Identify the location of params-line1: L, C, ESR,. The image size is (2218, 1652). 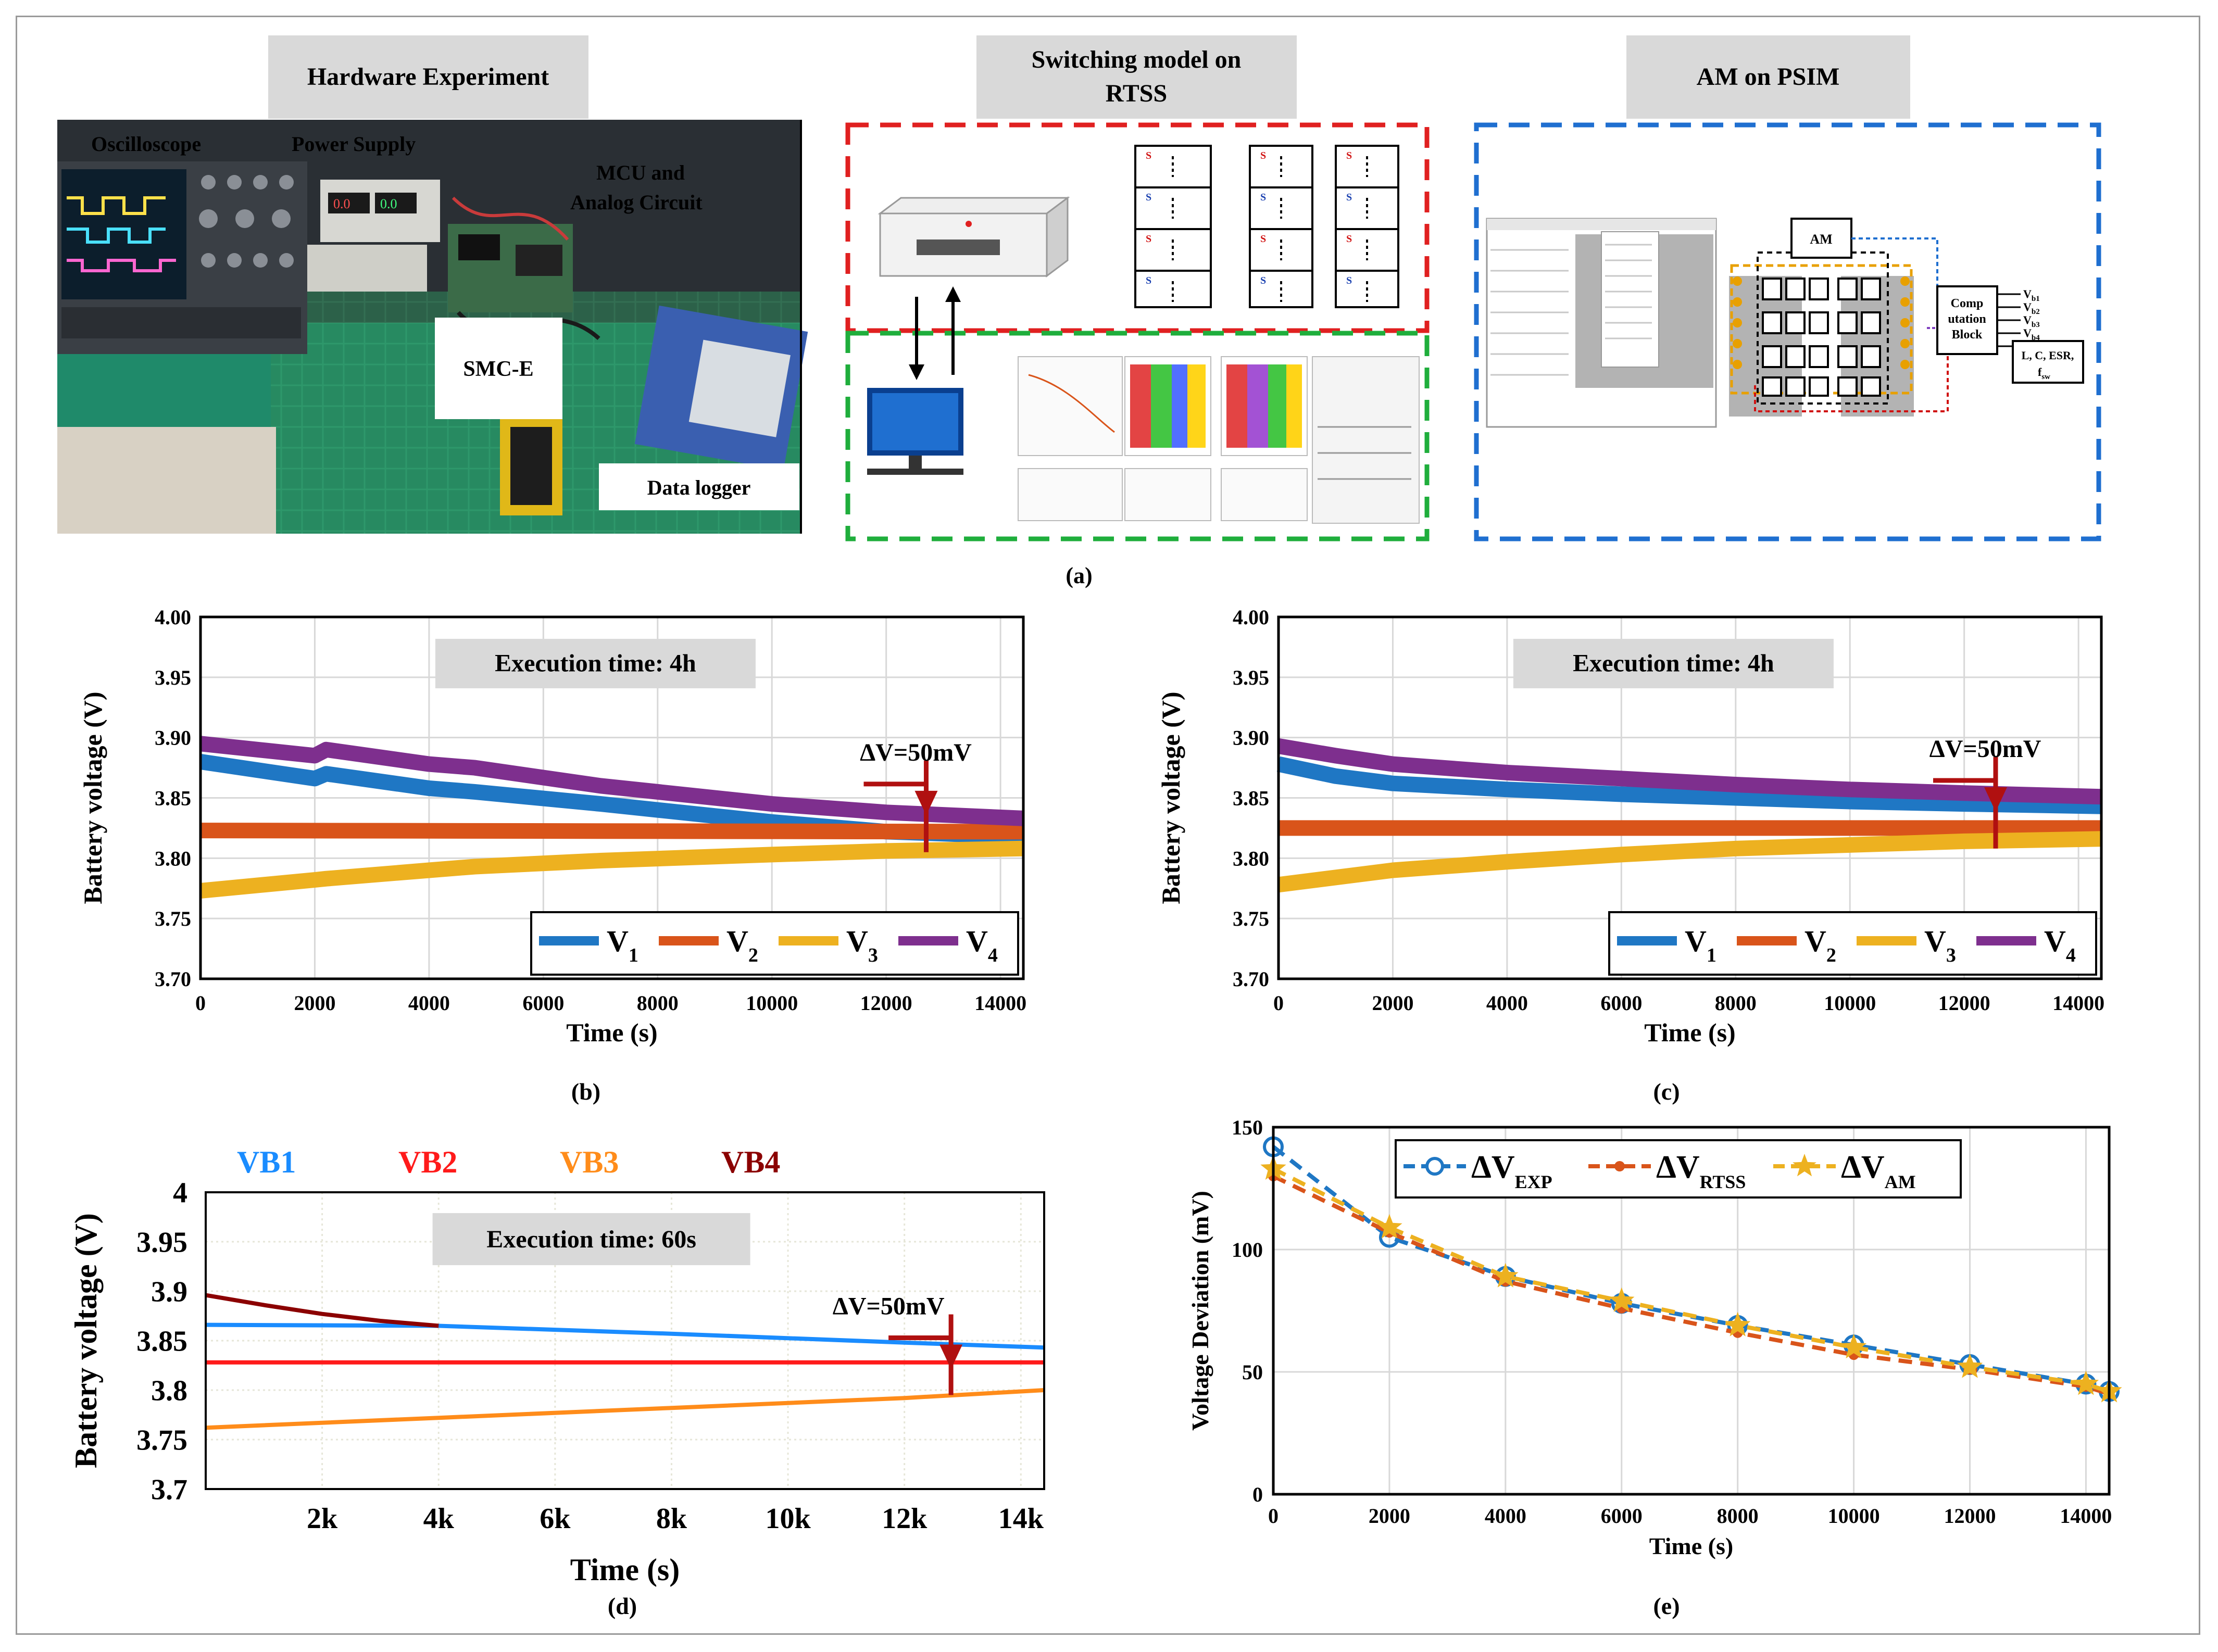
(2048, 355).